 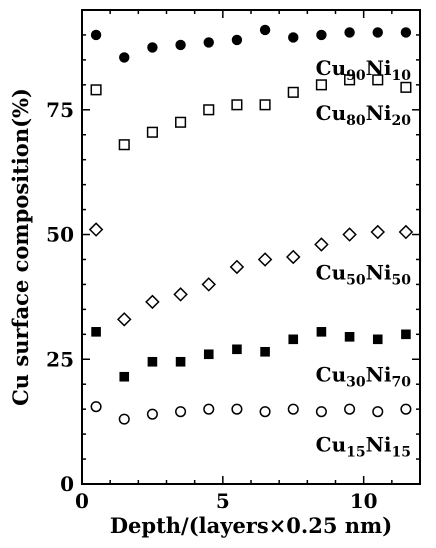 I want to click on y-axis-label: Cu surface composition(%), so click(x=20, y=247).